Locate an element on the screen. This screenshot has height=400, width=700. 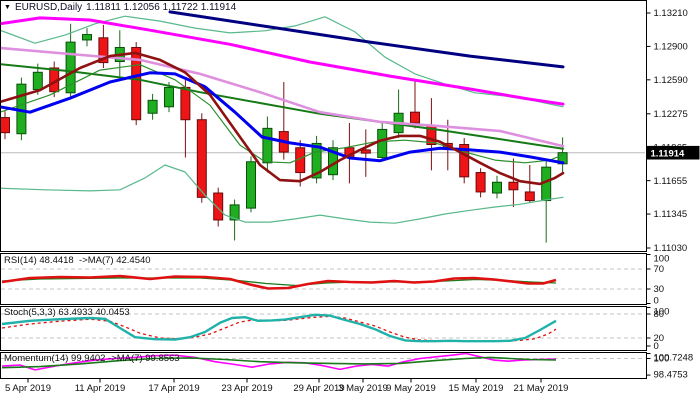
date-axis-label: 11 Apr 2019 is located at coordinates (100, 388).